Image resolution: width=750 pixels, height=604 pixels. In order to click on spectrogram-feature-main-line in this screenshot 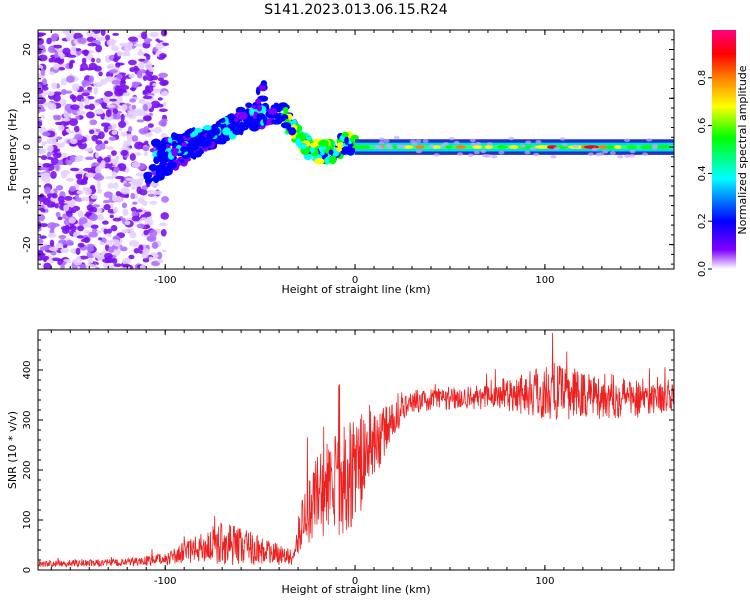, I will do `click(513, 147)`.